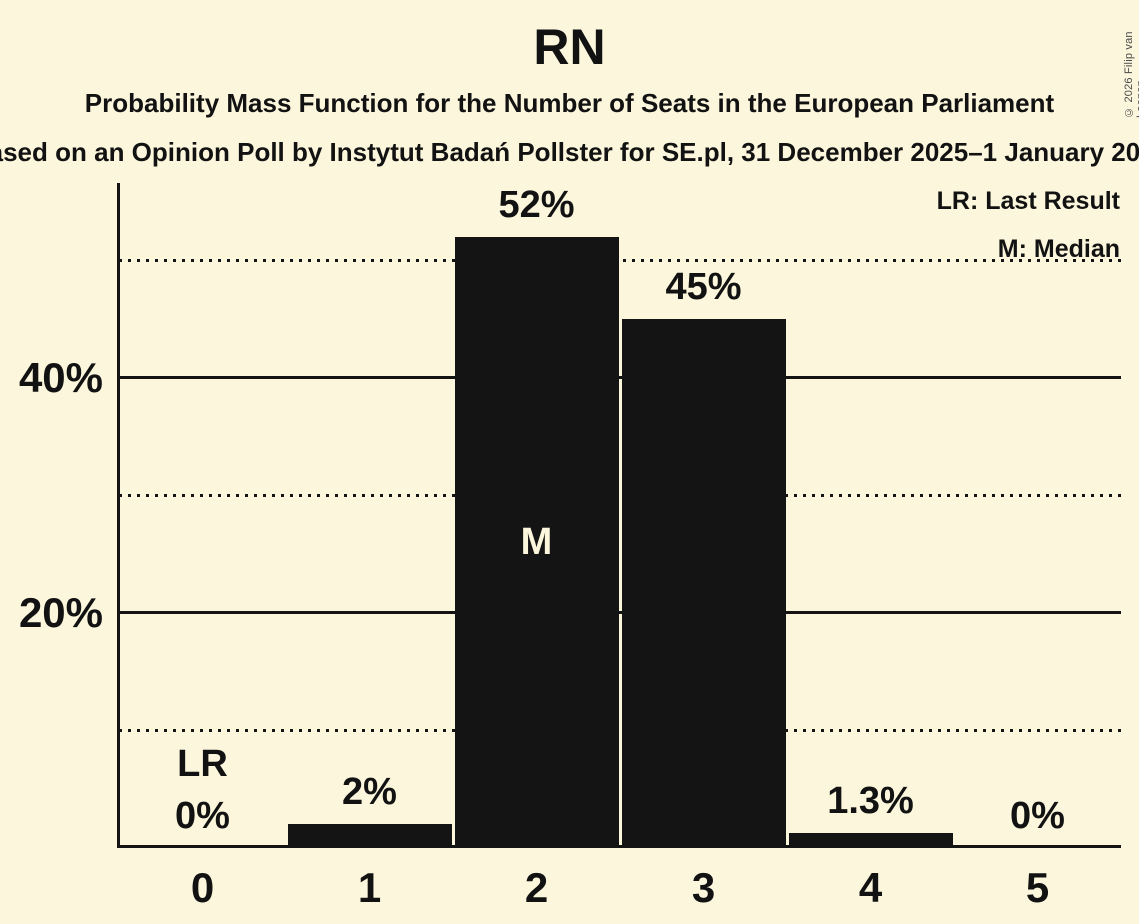 The width and height of the screenshot is (1139, 924). What do you see at coordinates (369, 887) in the screenshot?
I see `x-axis-label-1: 1` at bounding box center [369, 887].